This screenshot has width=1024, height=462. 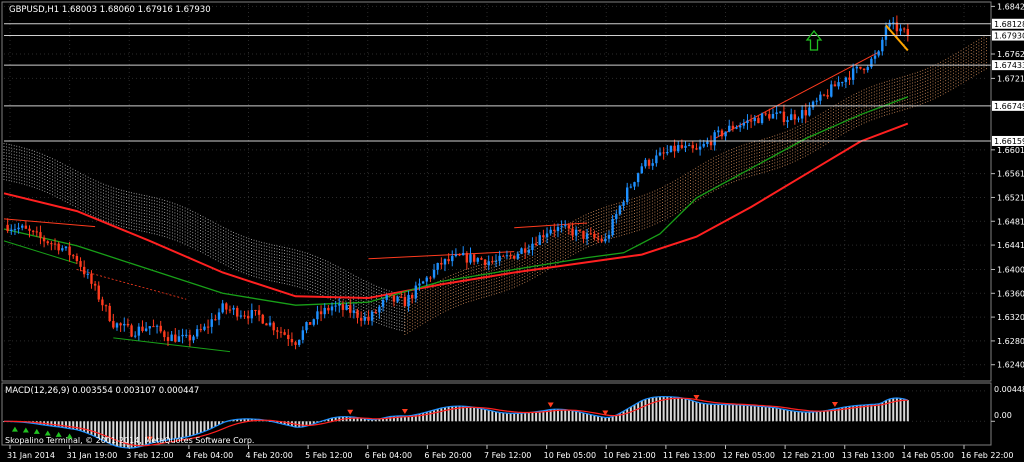 I want to click on level-label: 1.67930, so click(x=1009, y=36).